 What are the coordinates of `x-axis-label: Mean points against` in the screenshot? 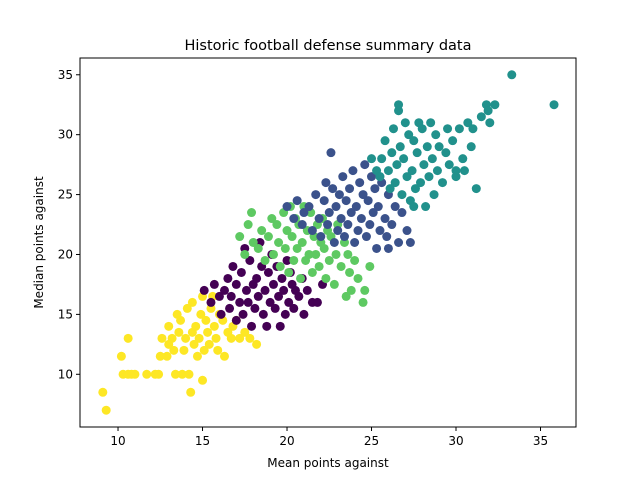 It's located at (328, 463).